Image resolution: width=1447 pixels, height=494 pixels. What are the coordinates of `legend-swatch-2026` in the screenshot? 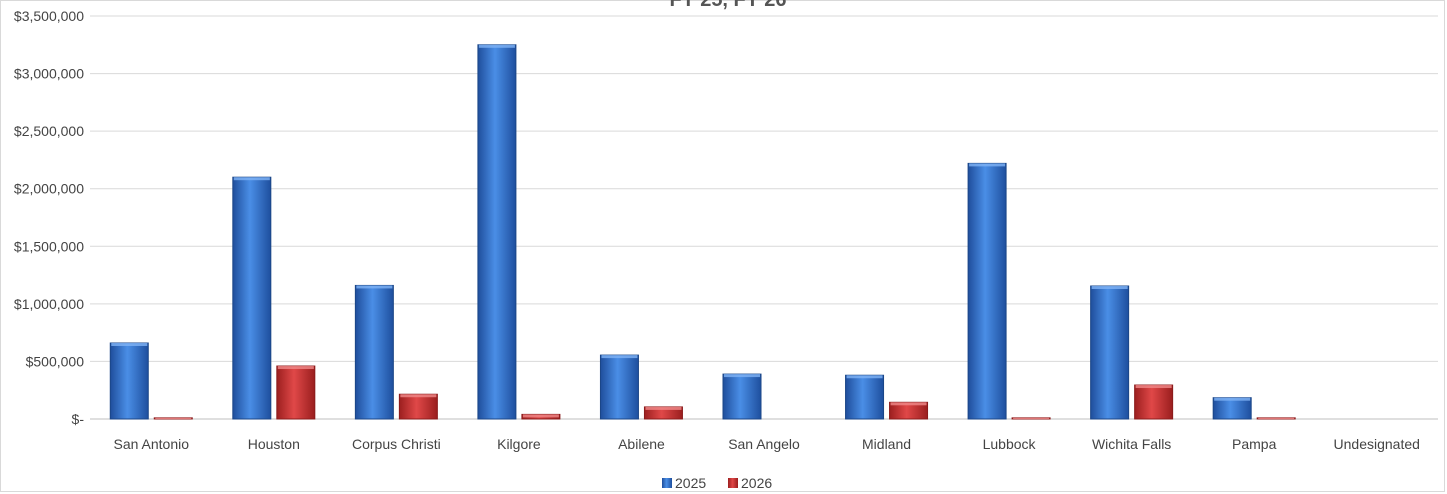 It's located at (733, 483).